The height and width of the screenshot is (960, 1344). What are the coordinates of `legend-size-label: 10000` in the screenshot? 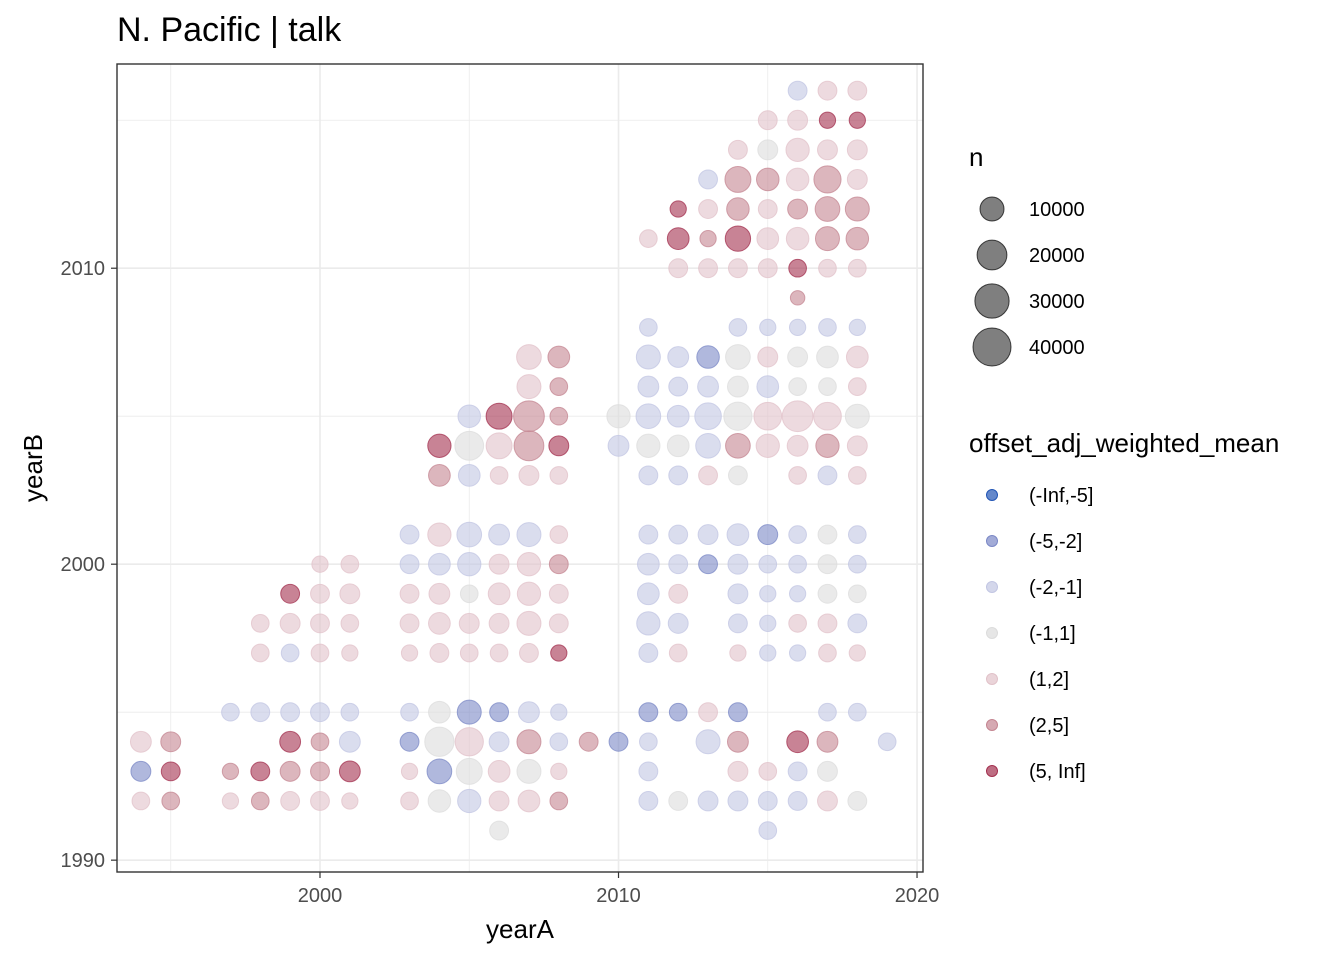 It's located at (1057, 210).